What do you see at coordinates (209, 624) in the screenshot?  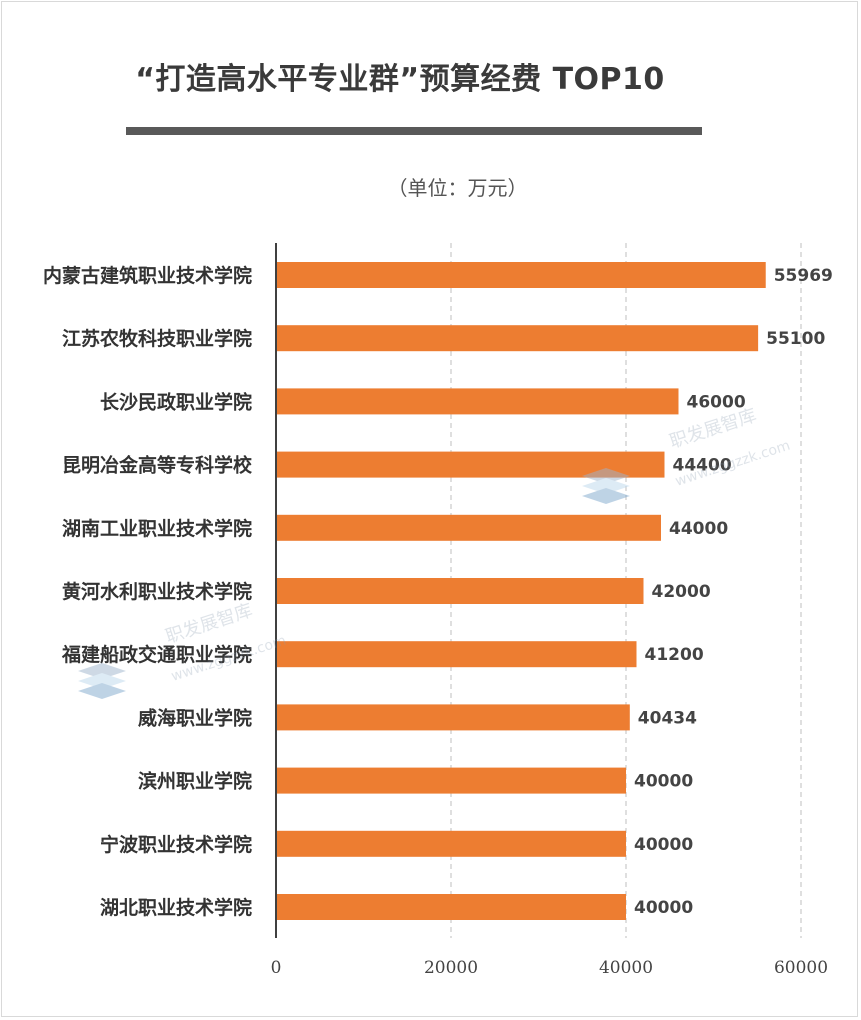 I see `watermark-text: 职发展智库` at bounding box center [209, 624].